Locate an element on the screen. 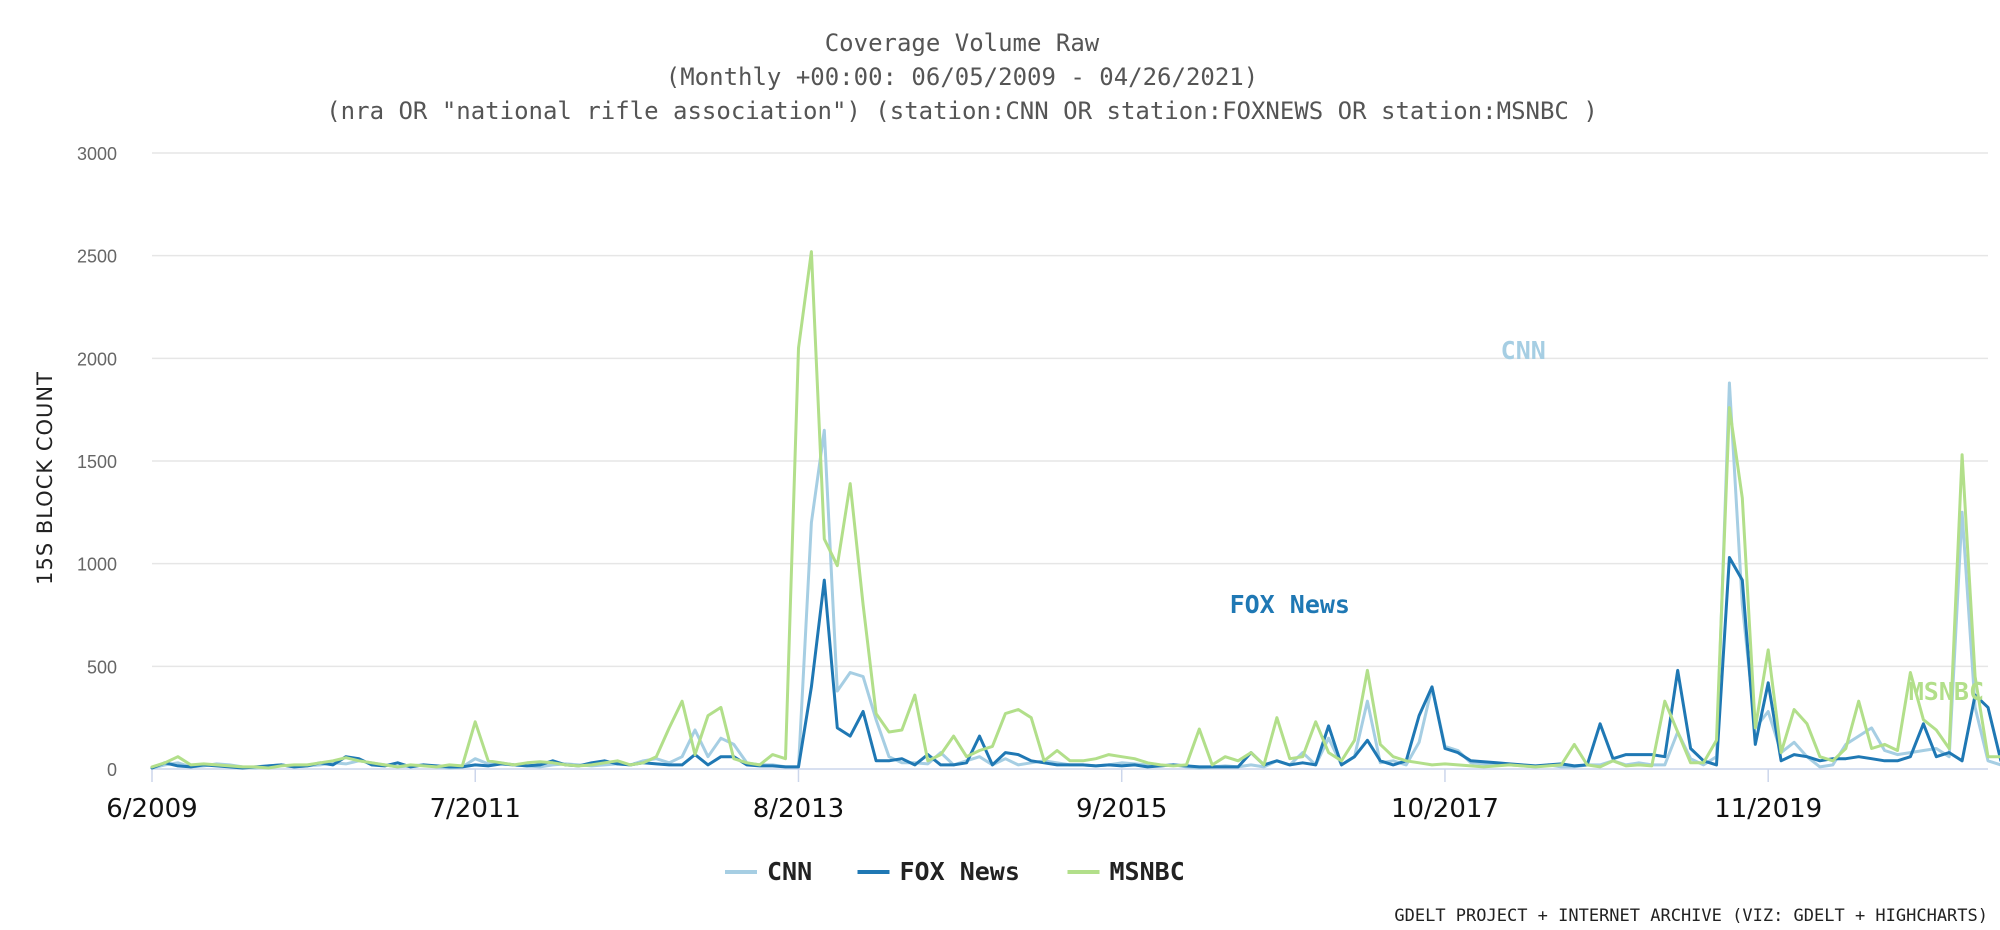 The image size is (2000, 930). legend: CNN FOX News MSNBC is located at coordinates (955, 871).